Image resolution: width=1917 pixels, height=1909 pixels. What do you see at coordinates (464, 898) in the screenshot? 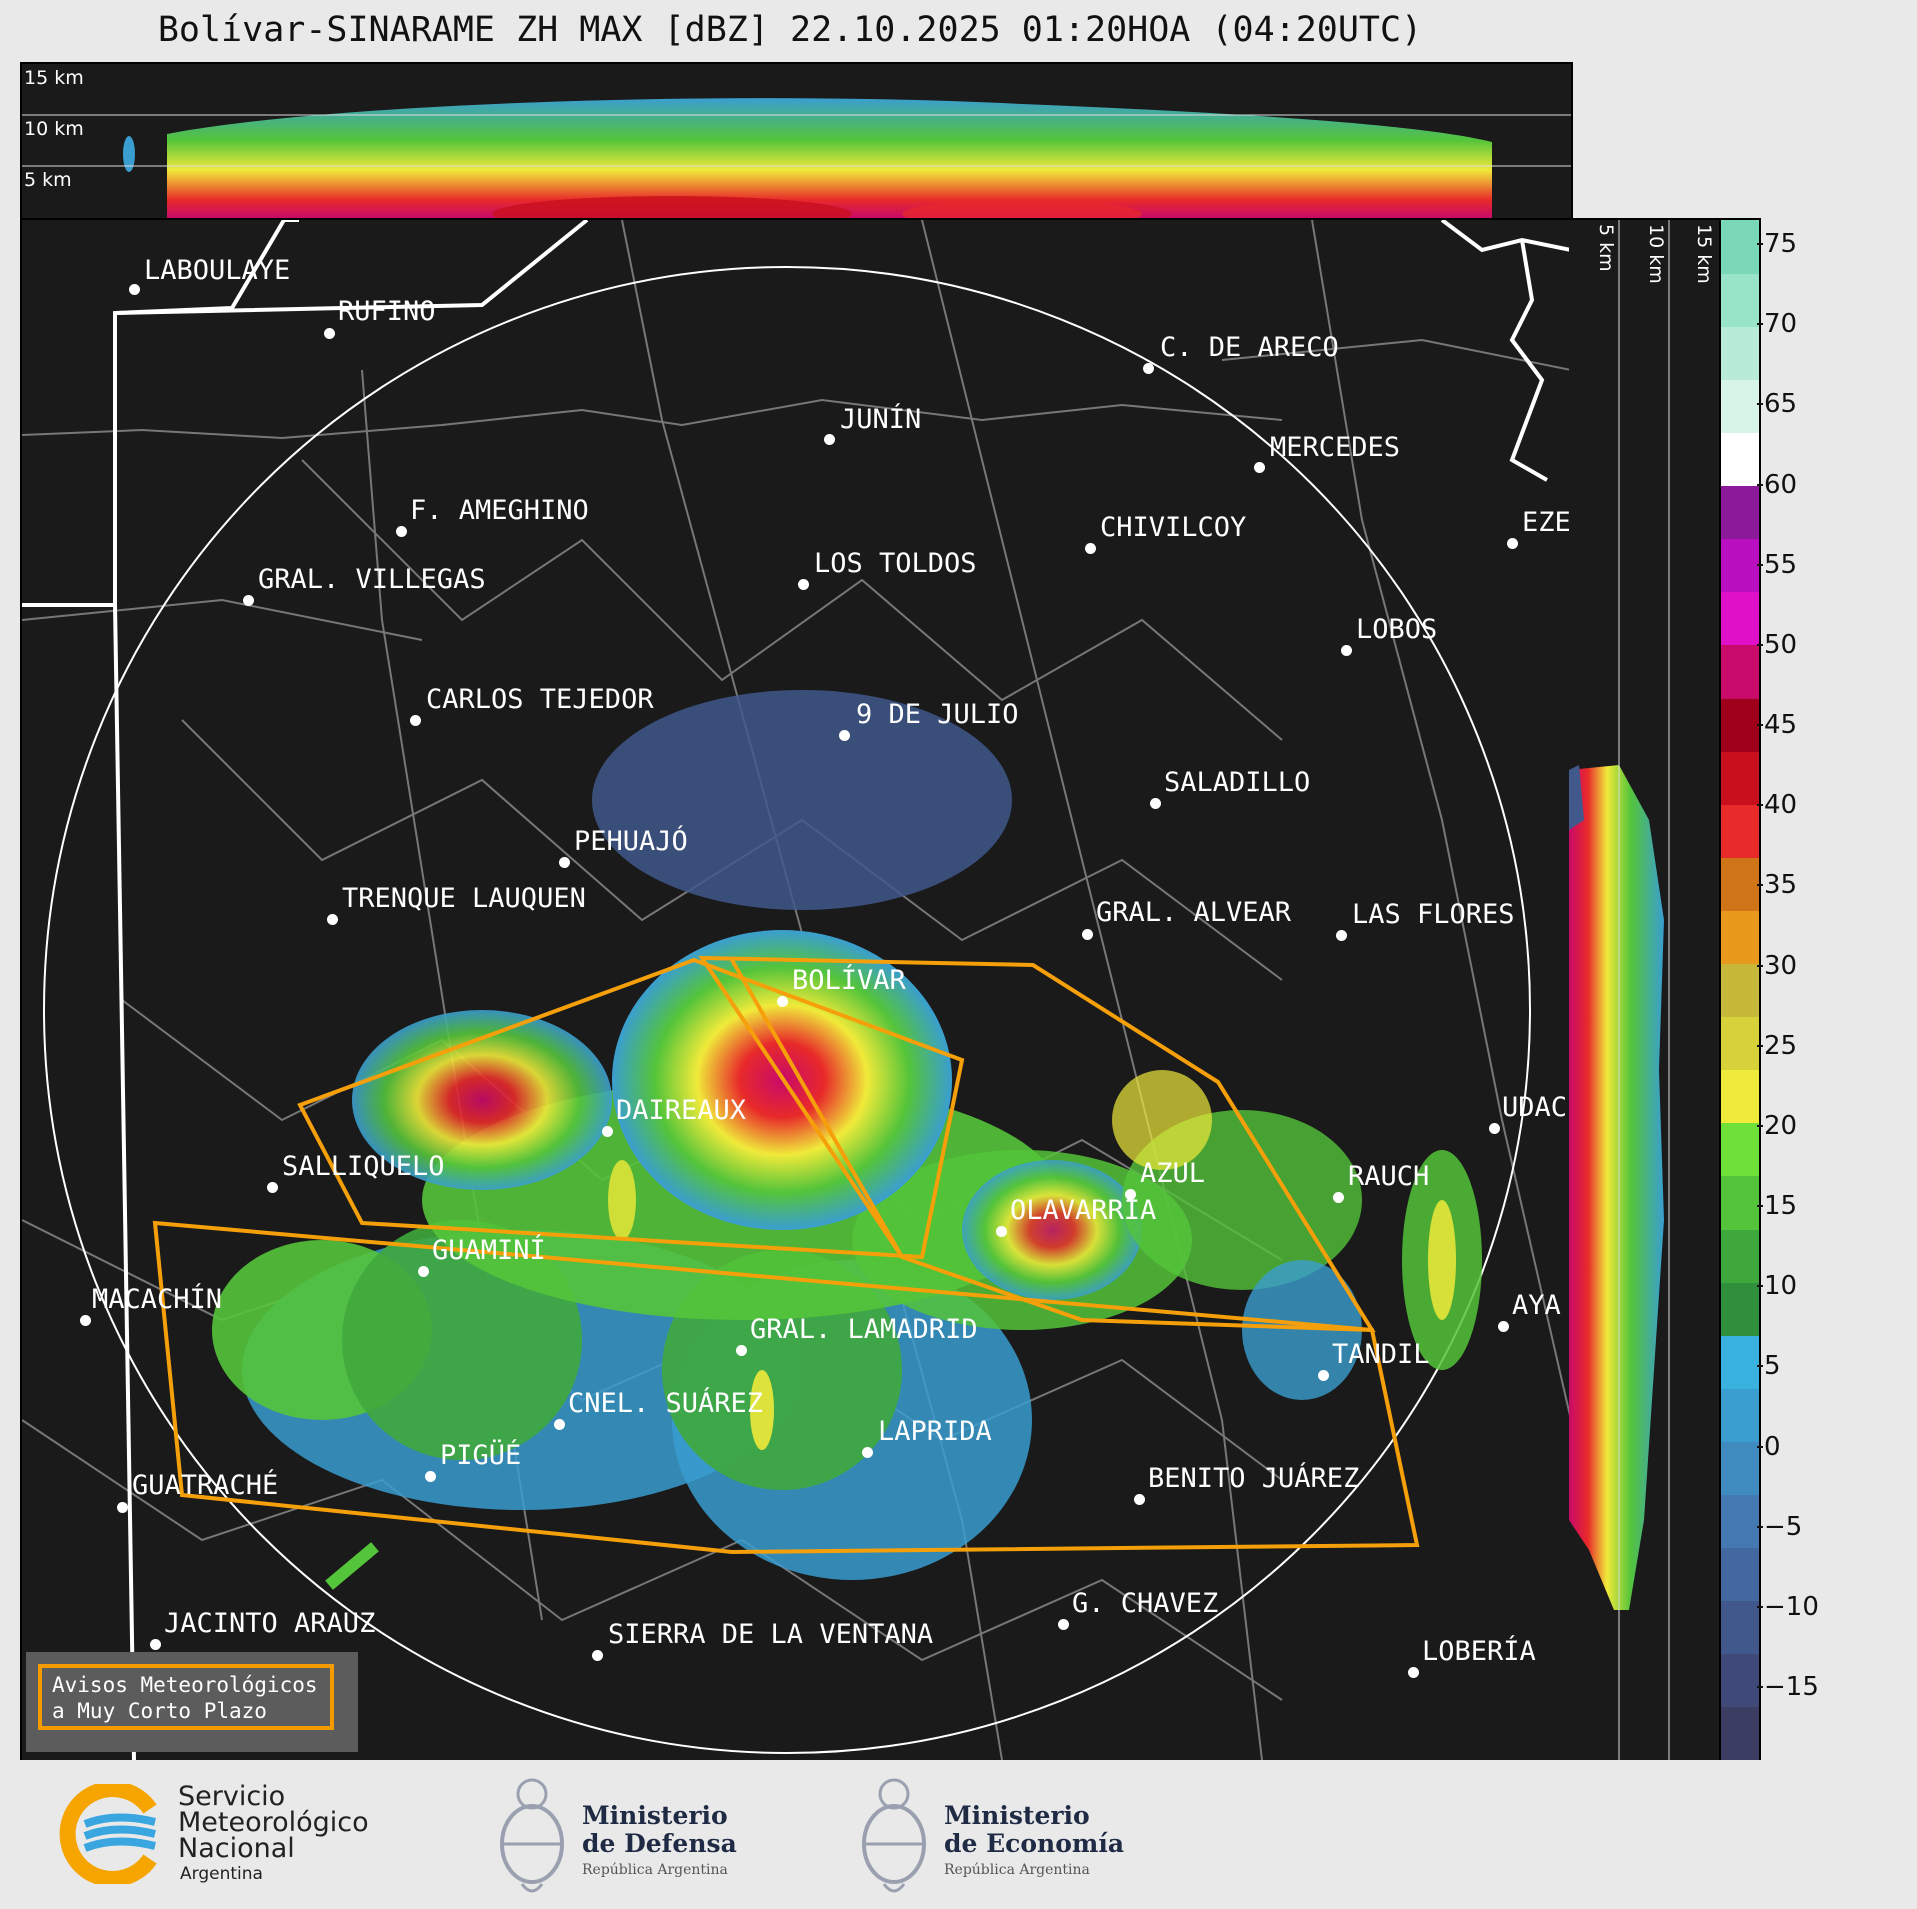
I see `city-label: TRENQUE LAUQUEN` at bounding box center [464, 898].